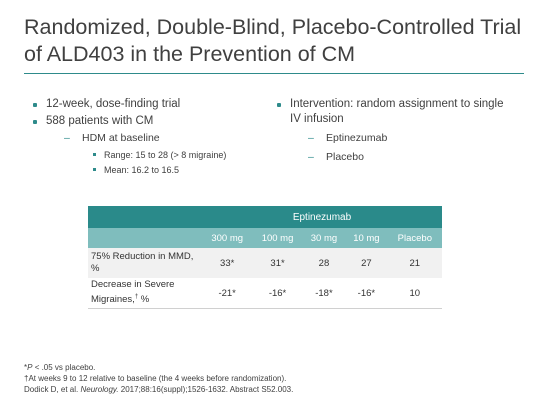  I want to click on table-cell: 10, so click(414, 293).